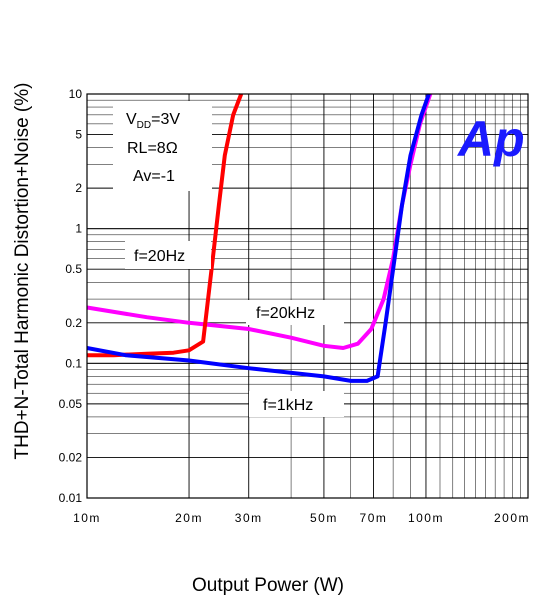 This screenshot has height=607, width=536. Describe the element at coordinates (285, 313) in the screenshot. I see `label-f20khz-text: f=20kHz` at that location.